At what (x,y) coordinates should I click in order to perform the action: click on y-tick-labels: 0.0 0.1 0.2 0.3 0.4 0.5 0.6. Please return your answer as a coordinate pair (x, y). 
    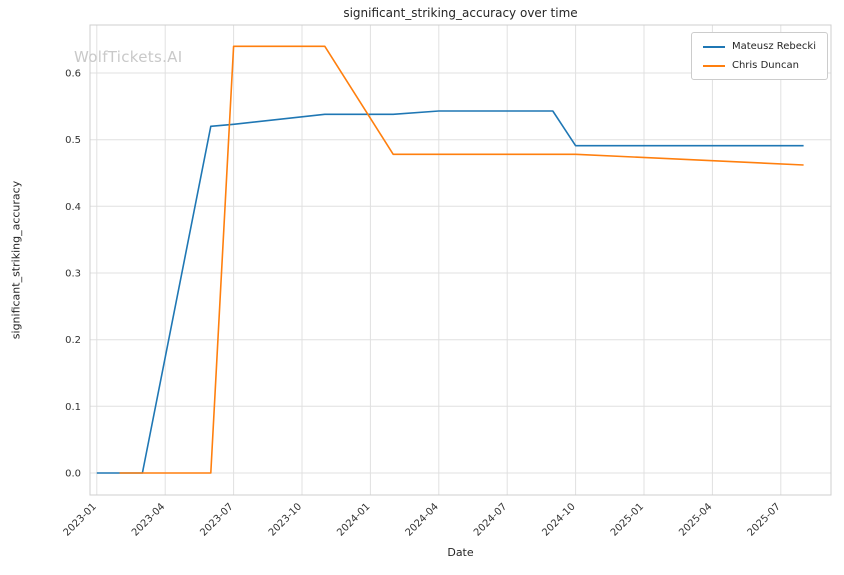
    Looking at the image, I should click on (73, 274).